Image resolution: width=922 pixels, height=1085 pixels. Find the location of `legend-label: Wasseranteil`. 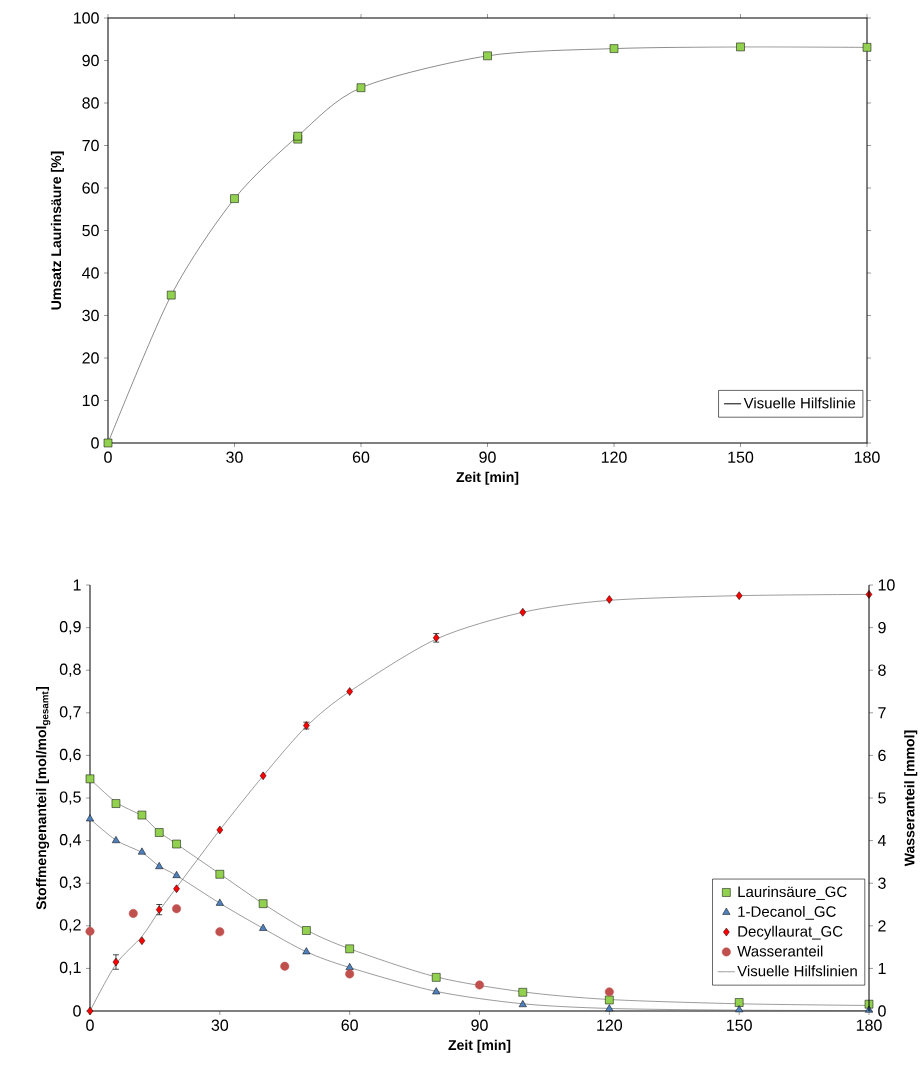

legend-label: Wasseranteil is located at coordinates (780, 951).